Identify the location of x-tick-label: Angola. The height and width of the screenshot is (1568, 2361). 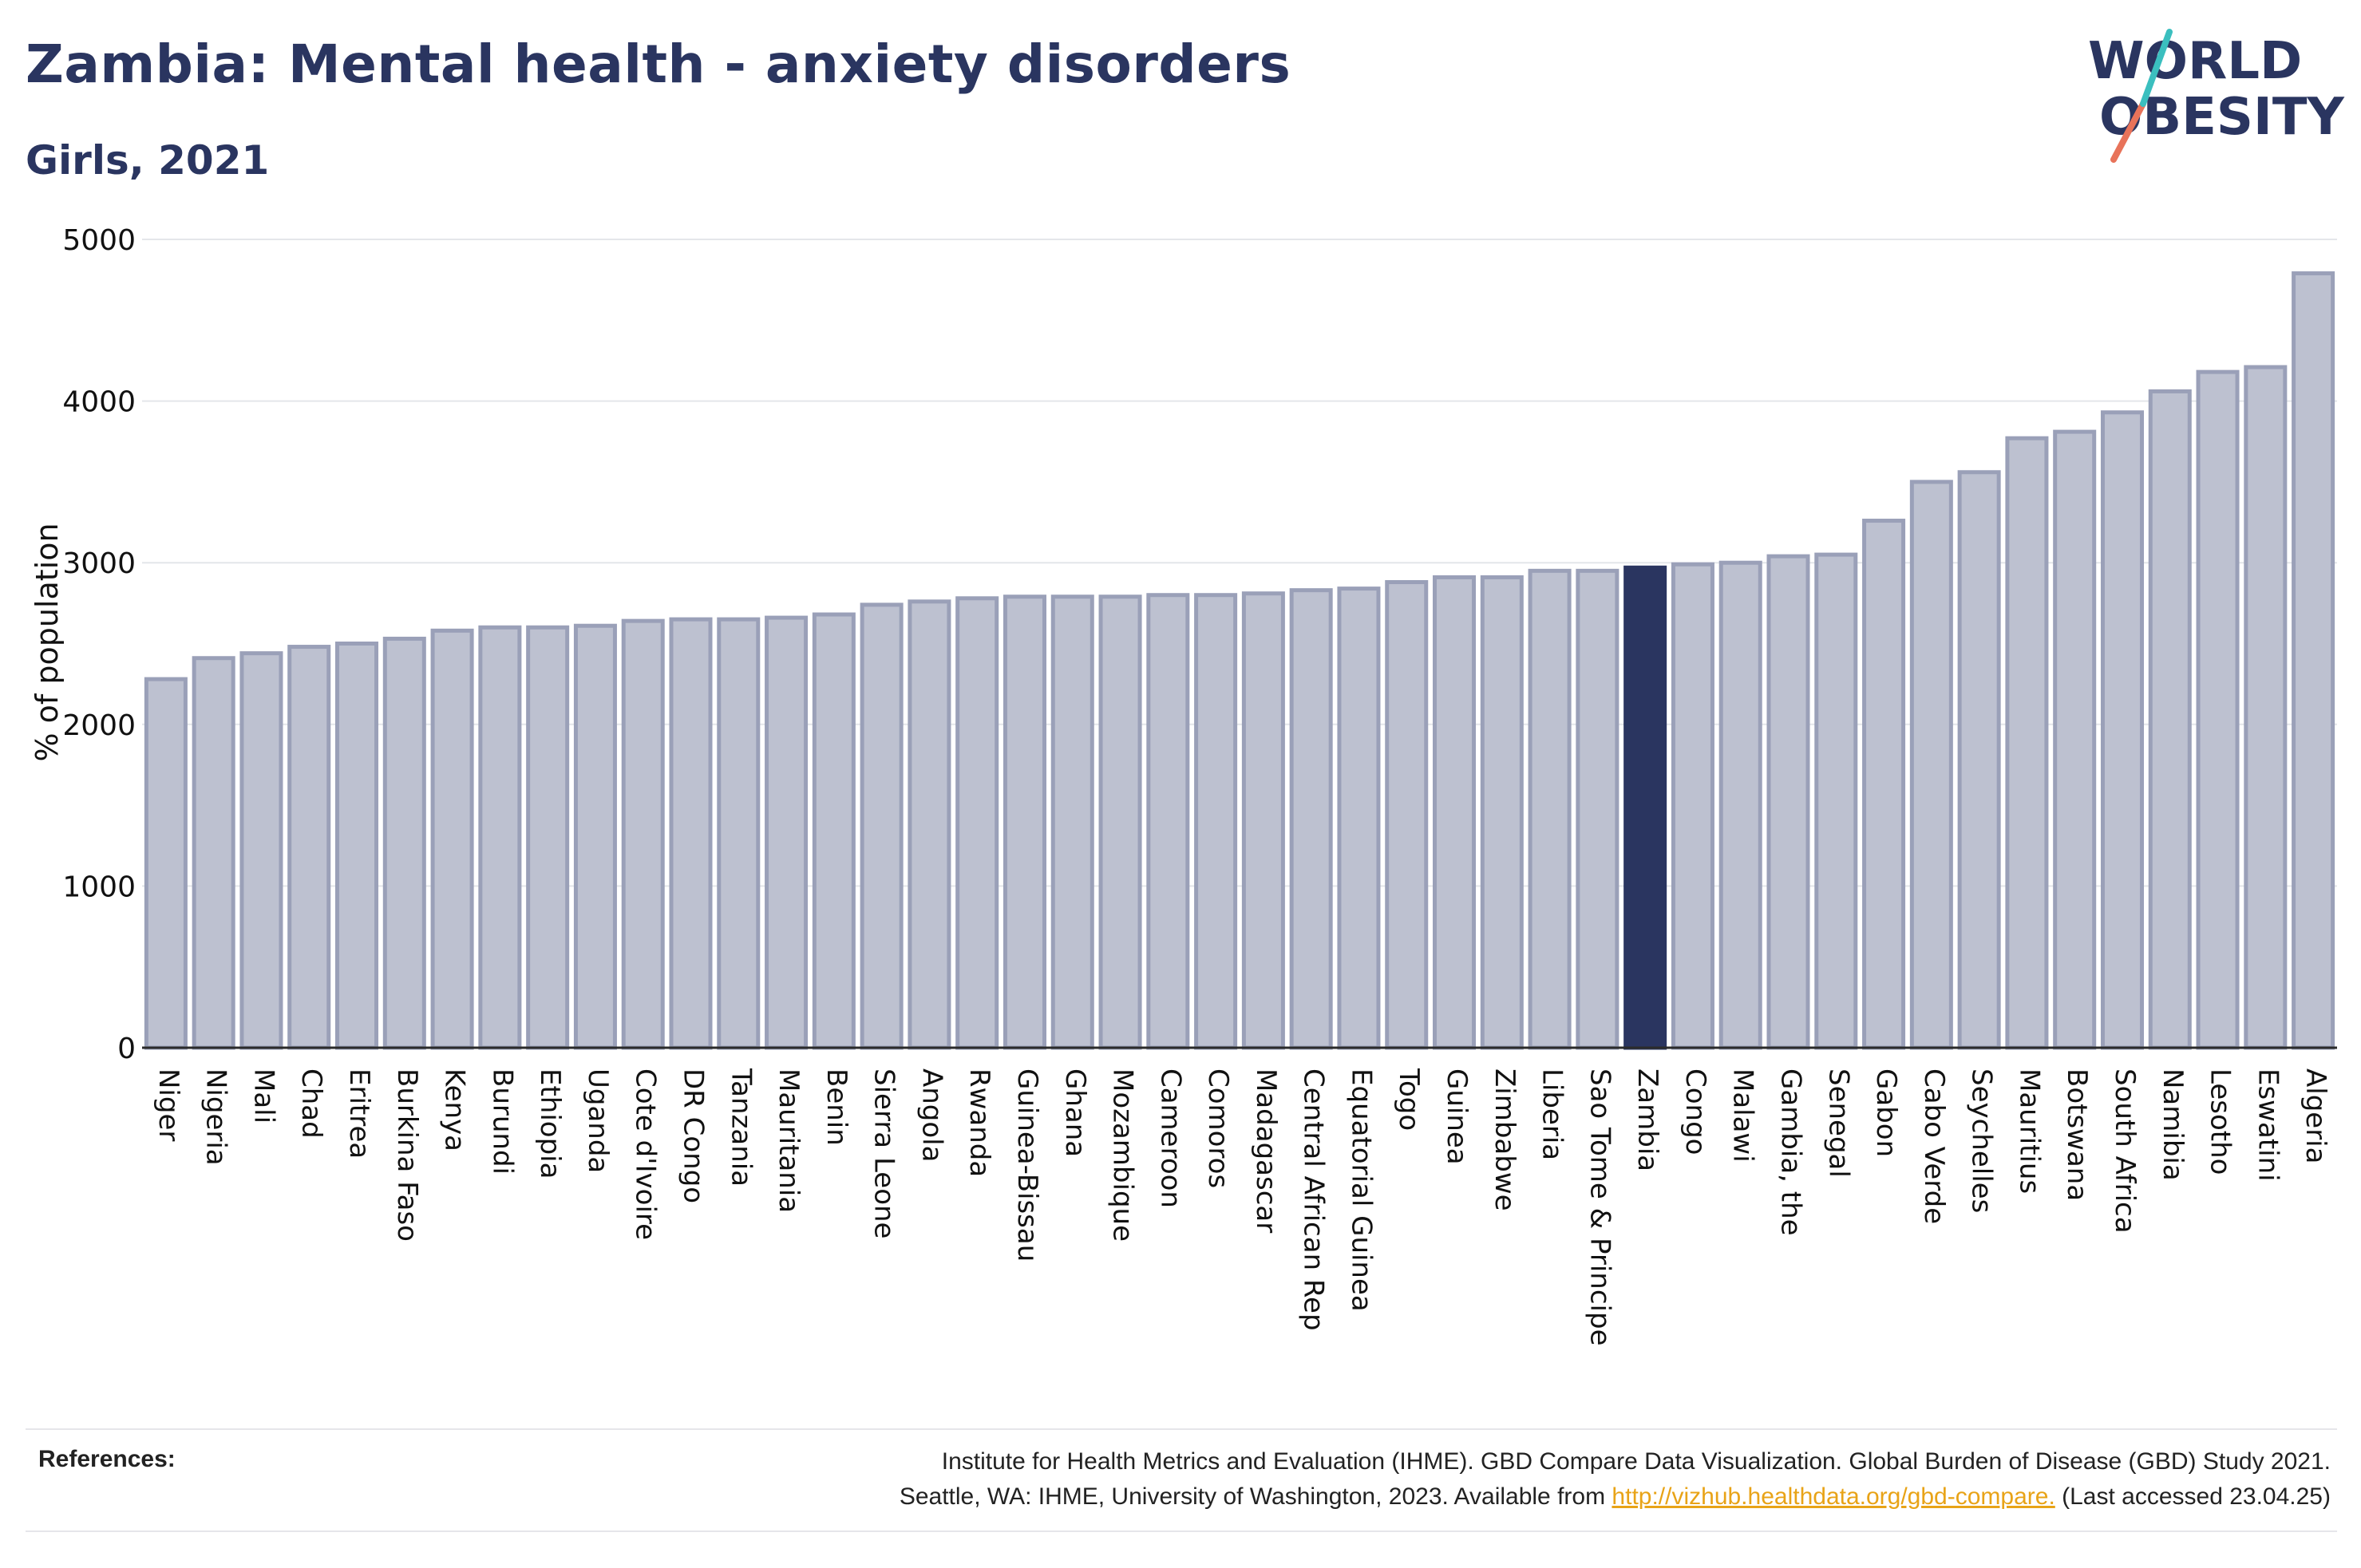
(931, 1115).